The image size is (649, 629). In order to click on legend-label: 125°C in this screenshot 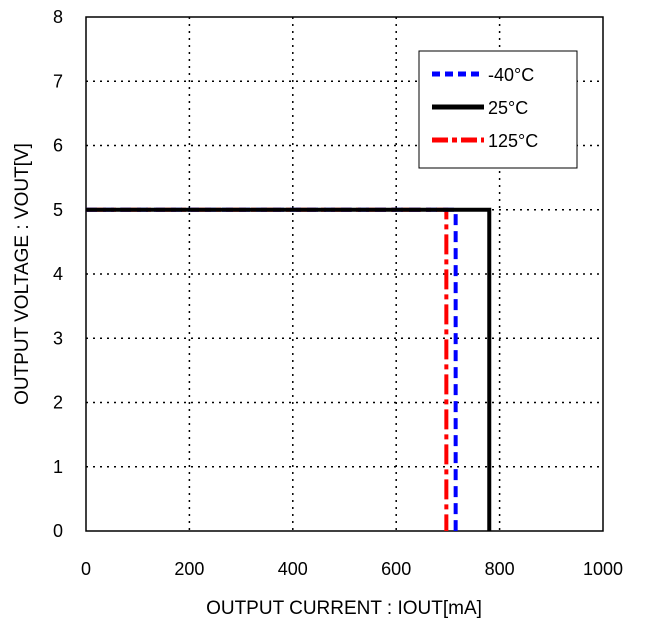, I will do `click(513, 141)`.